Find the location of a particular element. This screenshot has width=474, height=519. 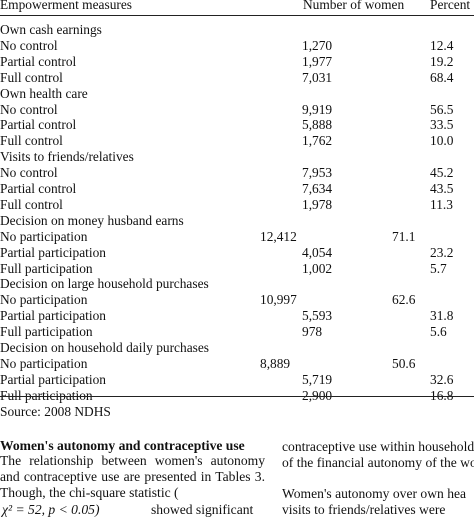

table-cell-number: 1,270 is located at coordinates (317, 45).